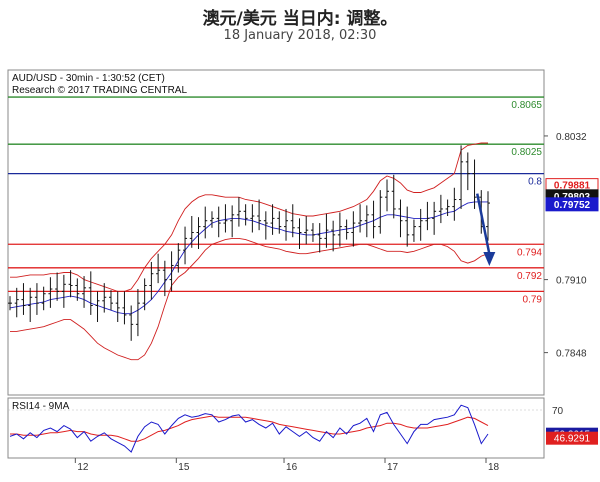 Image resolution: width=600 pixels, height=482 pixels. What do you see at coordinates (184, 467) in the screenshot?
I see `x-tick-label-1: 15` at bounding box center [184, 467].